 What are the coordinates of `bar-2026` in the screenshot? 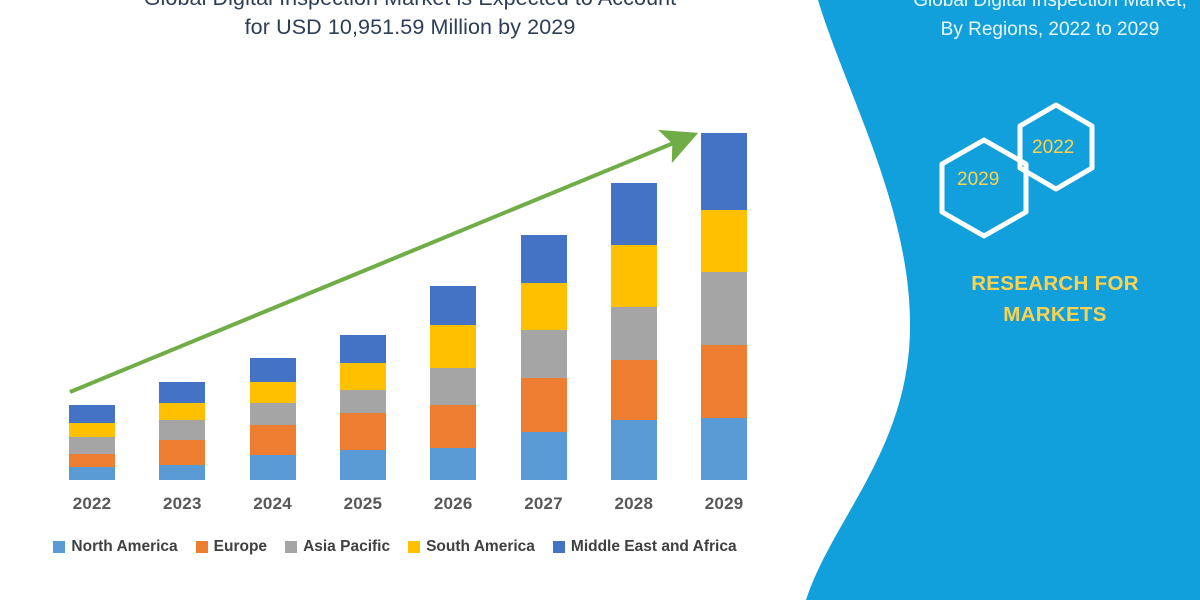 It's located at (453, 383).